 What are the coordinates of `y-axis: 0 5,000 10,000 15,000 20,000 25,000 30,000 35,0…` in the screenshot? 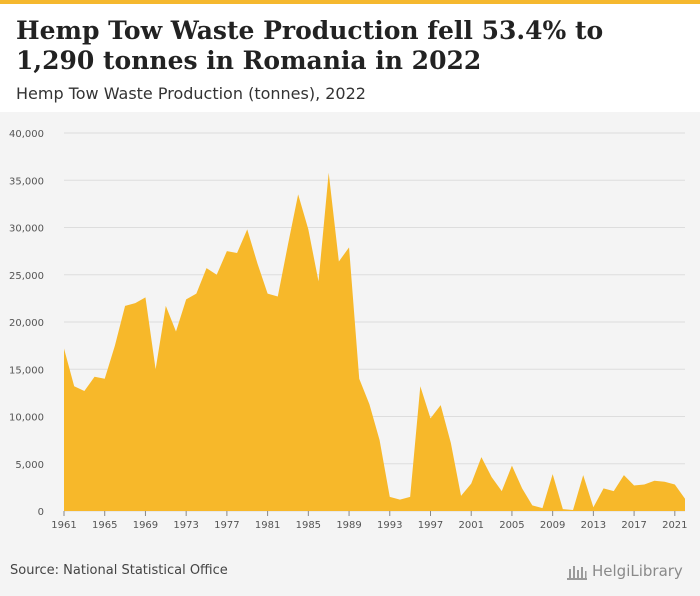 It's located at (26, 323).